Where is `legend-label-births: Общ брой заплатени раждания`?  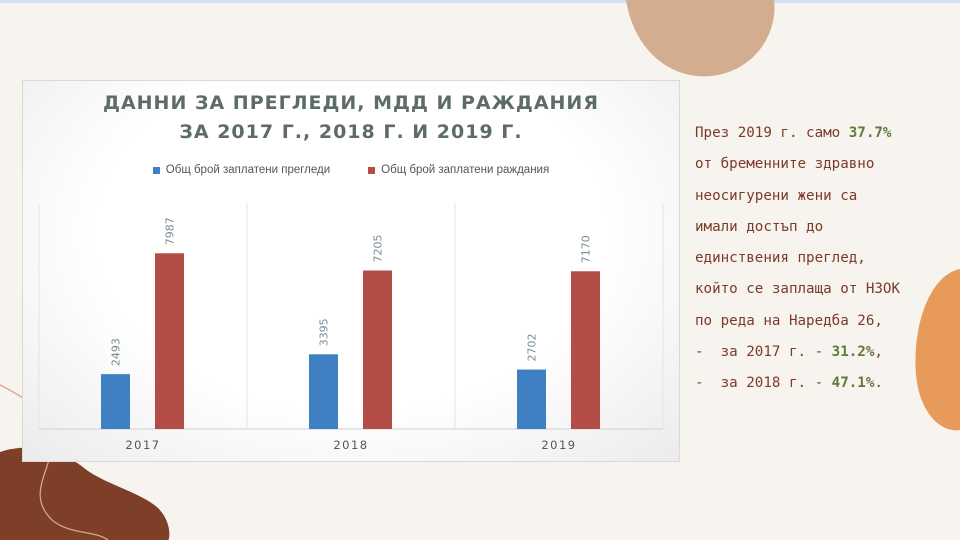 legend-label-births: Общ брой заплатени раждания is located at coordinates (465, 170).